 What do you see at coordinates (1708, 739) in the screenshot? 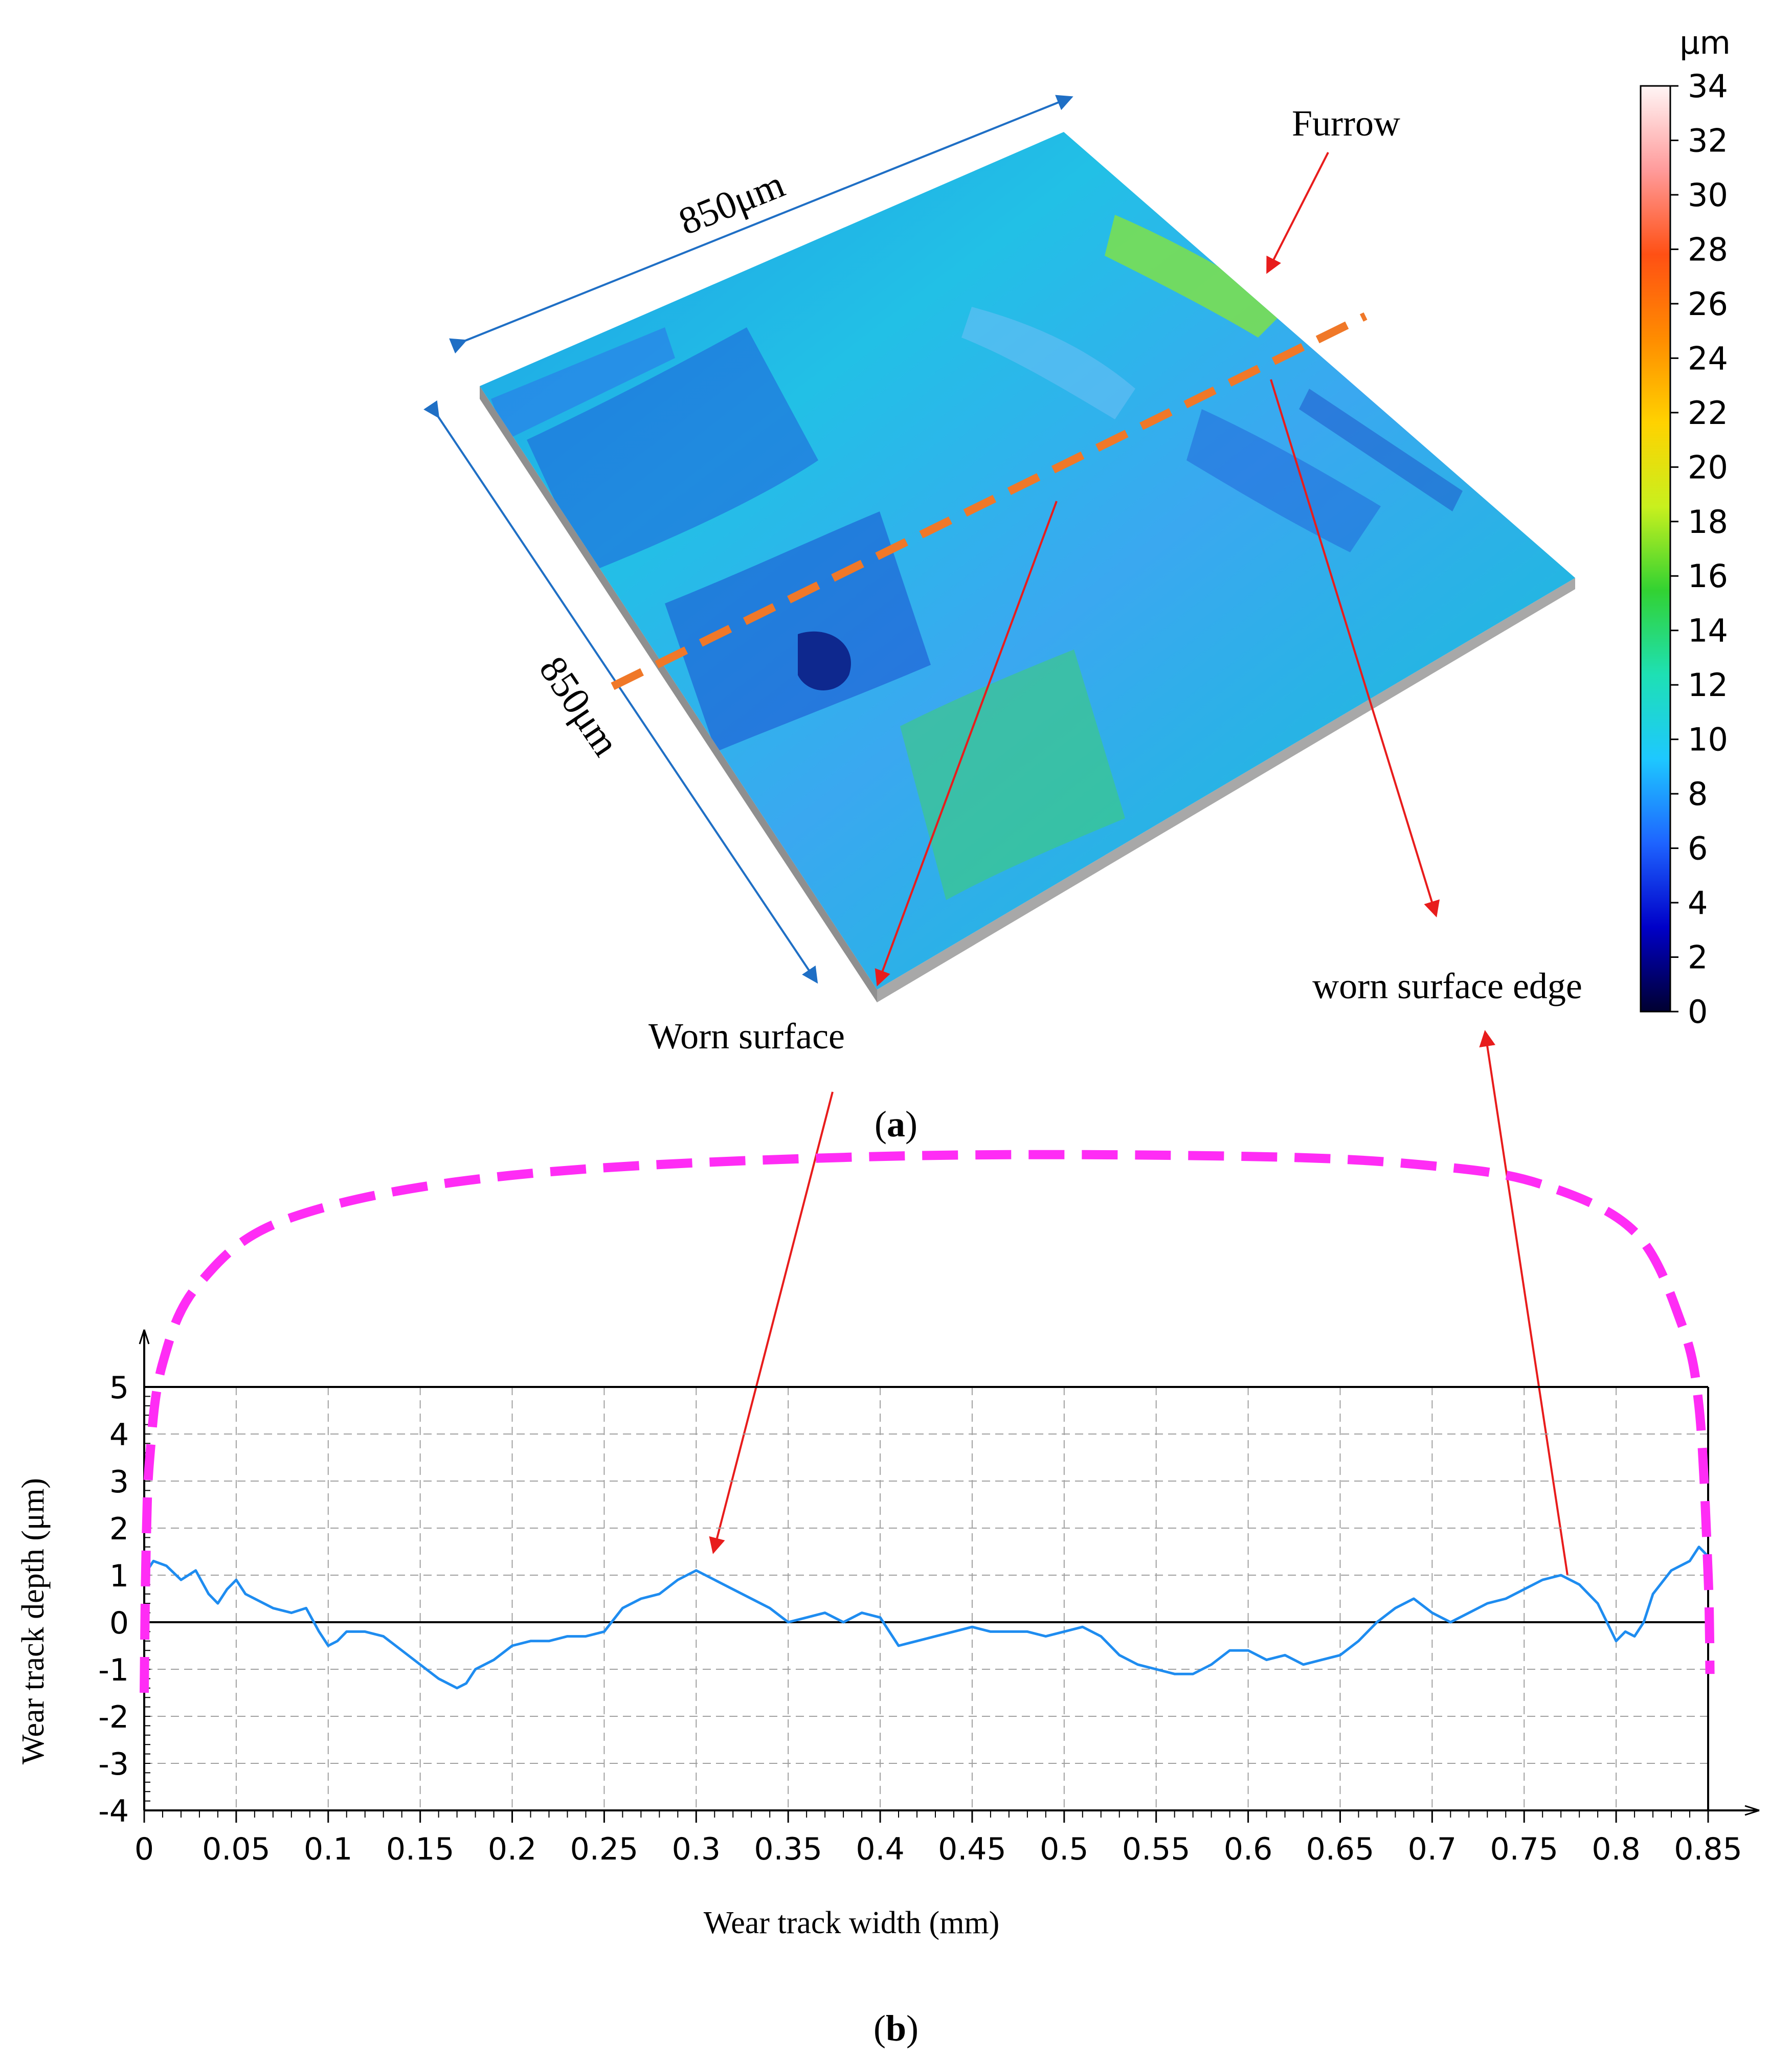
I see `colorbar-tick-label: 10` at bounding box center [1708, 739].